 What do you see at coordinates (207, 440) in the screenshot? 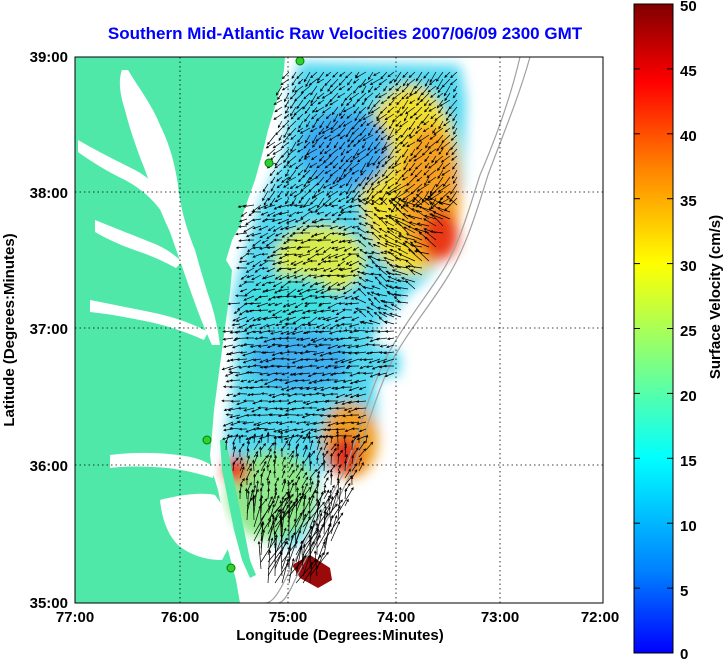
I see `station-marker` at bounding box center [207, 440].